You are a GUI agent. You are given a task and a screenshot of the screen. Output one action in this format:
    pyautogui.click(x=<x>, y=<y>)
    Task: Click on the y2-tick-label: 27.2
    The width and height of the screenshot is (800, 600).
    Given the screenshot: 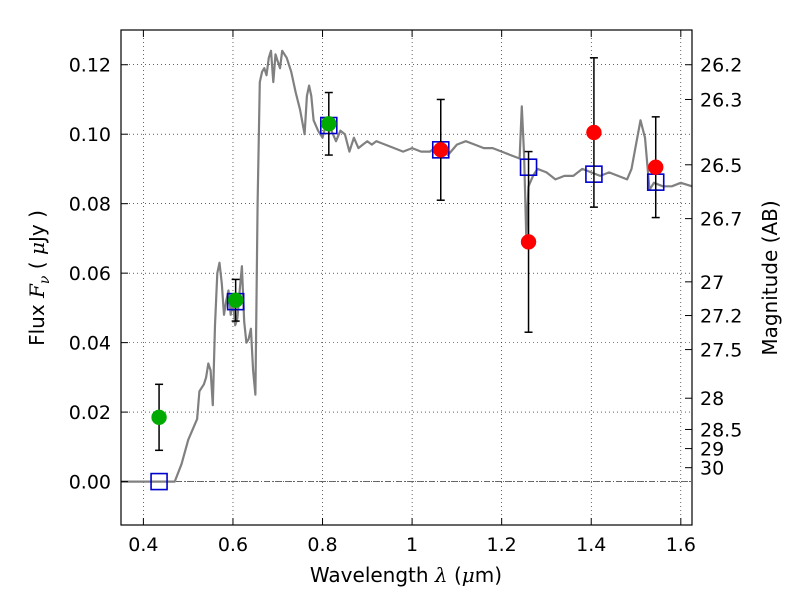 What is the action you would take?
    pyautogui.click(x=721, y=317)
    